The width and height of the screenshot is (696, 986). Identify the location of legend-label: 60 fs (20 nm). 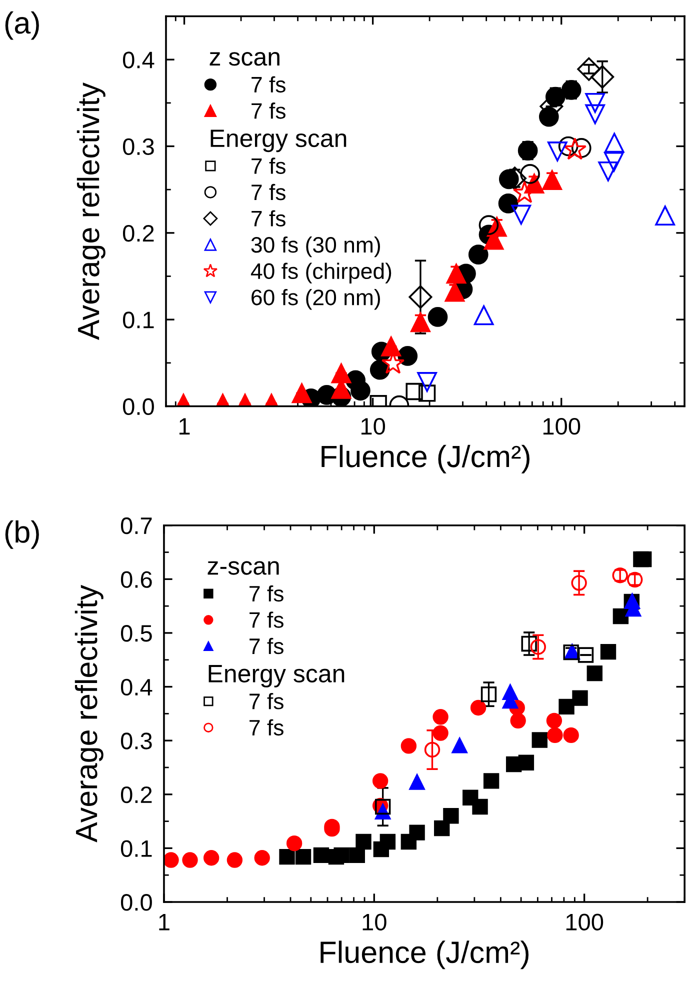
(316, 299).